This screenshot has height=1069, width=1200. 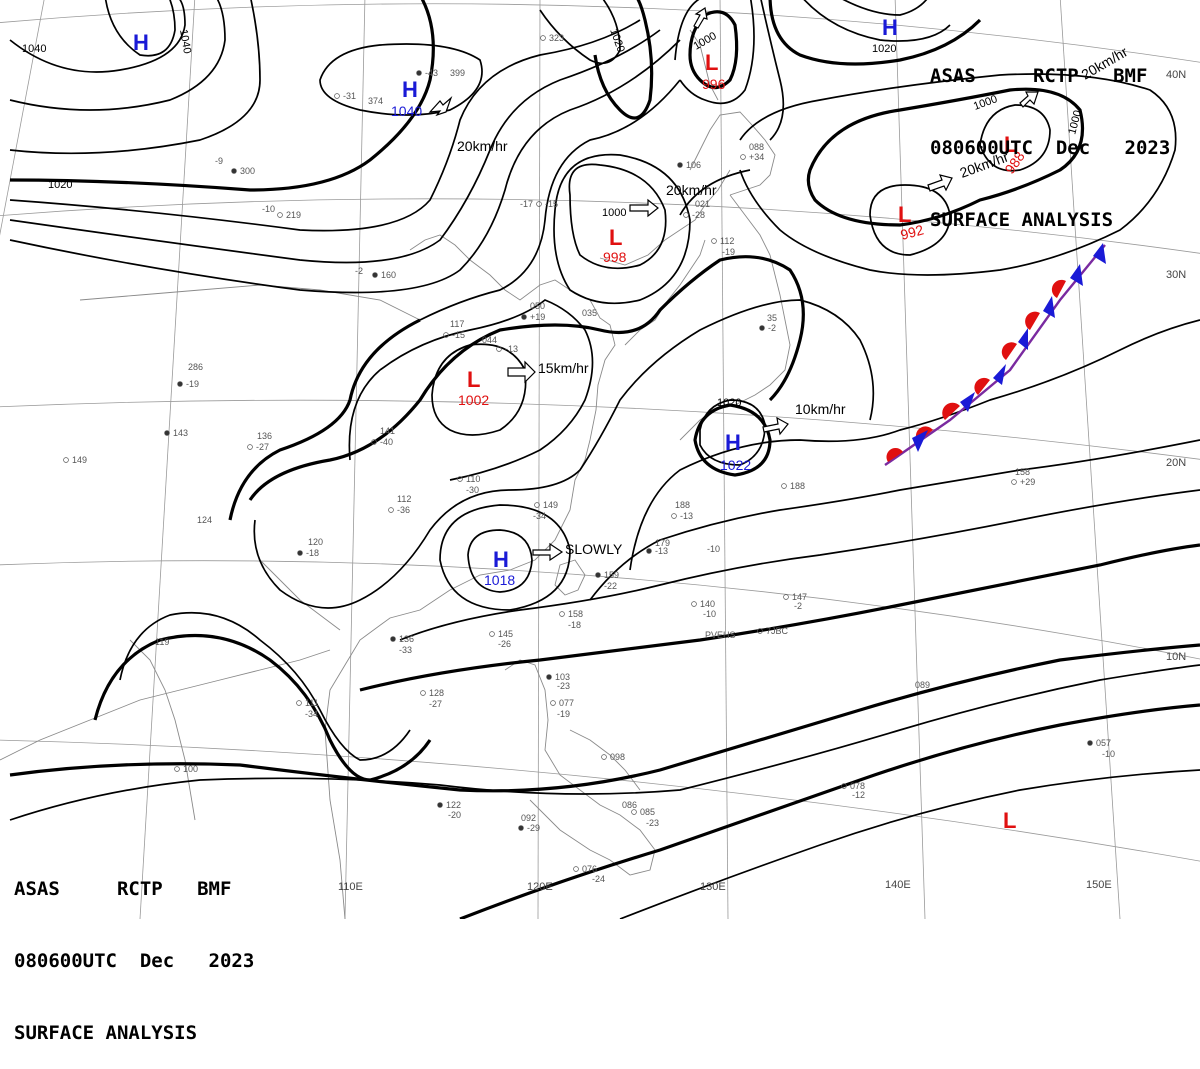 What do you see at coordinates (589, 869) in the screenshot?
I see `station-value: 076` at bounding box center [589, 869].